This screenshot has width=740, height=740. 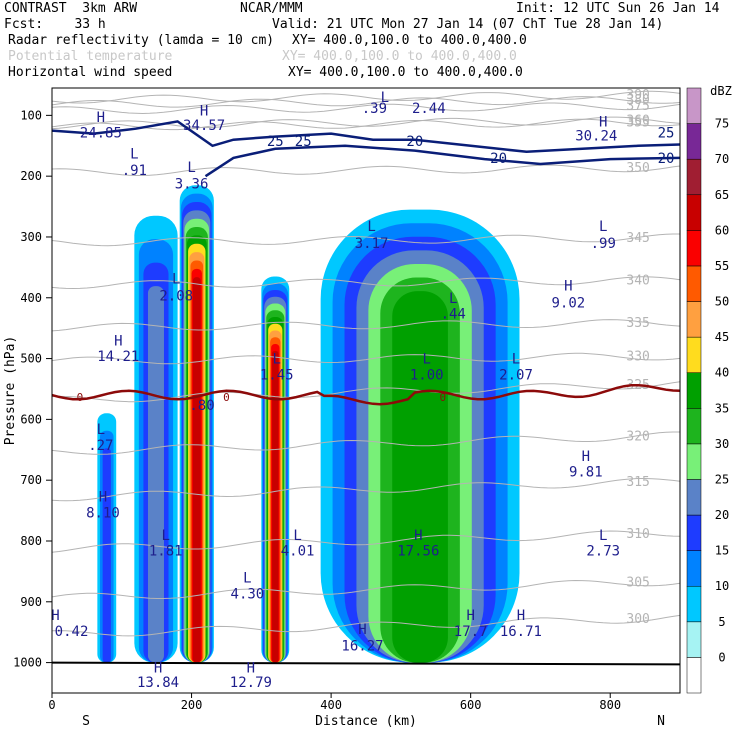 What do you see at coordinates (637, 323) in the screenshot?
I see `theta-contour-label: 335` at bounding box center [637, 323].